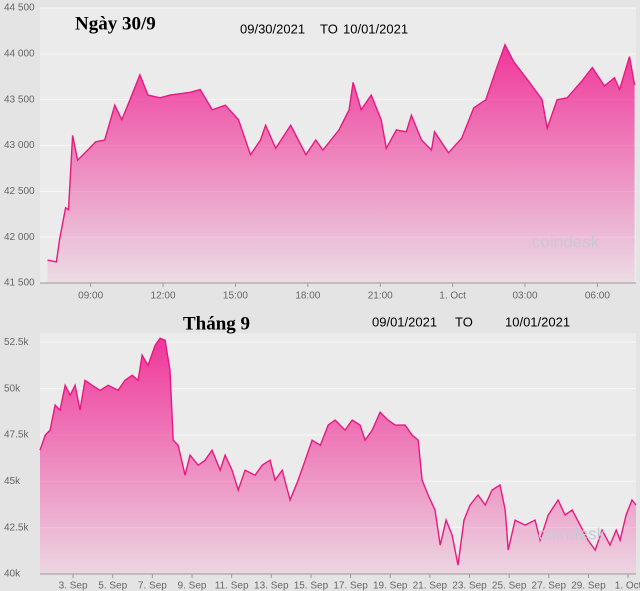 This screenshot has height=591, width=640. I want to click on x-tick-label: 03:00, so click(524, 296).